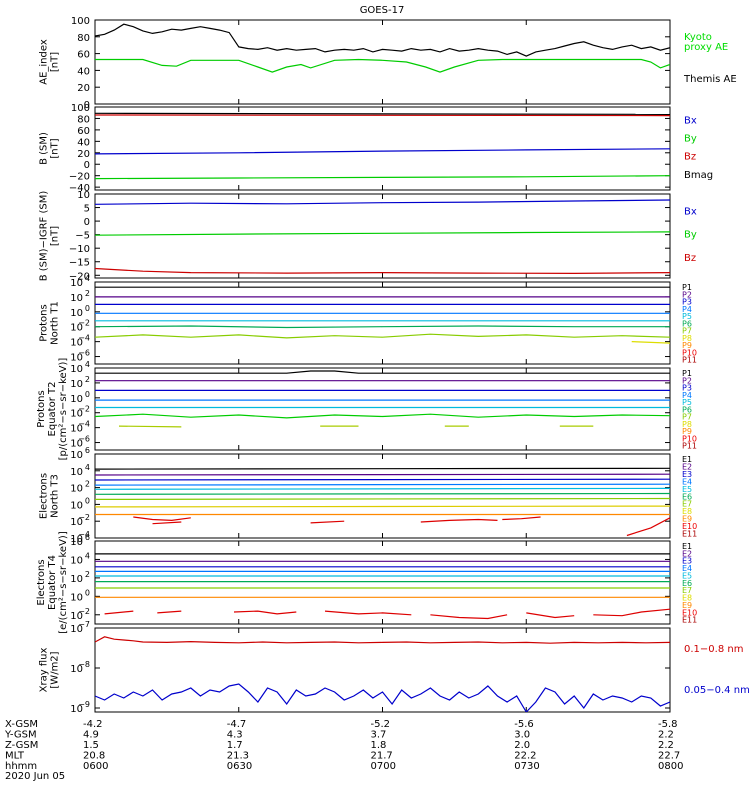 Image resolution: width=750 pixels, height=800 pixels. Describe the element at coordinates (83, 88) in the screenshot. I see `y-tick-label: 20` at that location.